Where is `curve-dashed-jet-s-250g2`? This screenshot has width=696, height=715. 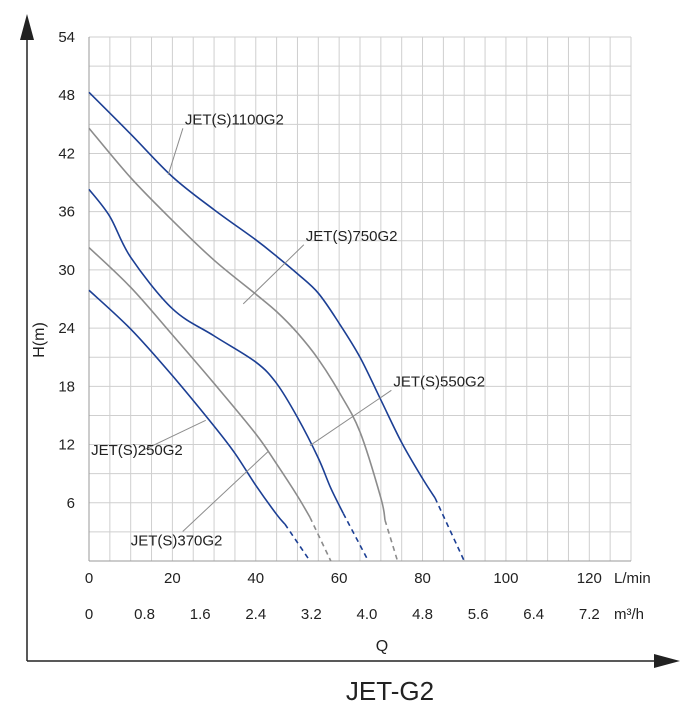
curve-dashed-jet-s-250g2 is located at coordinates (297, 542).